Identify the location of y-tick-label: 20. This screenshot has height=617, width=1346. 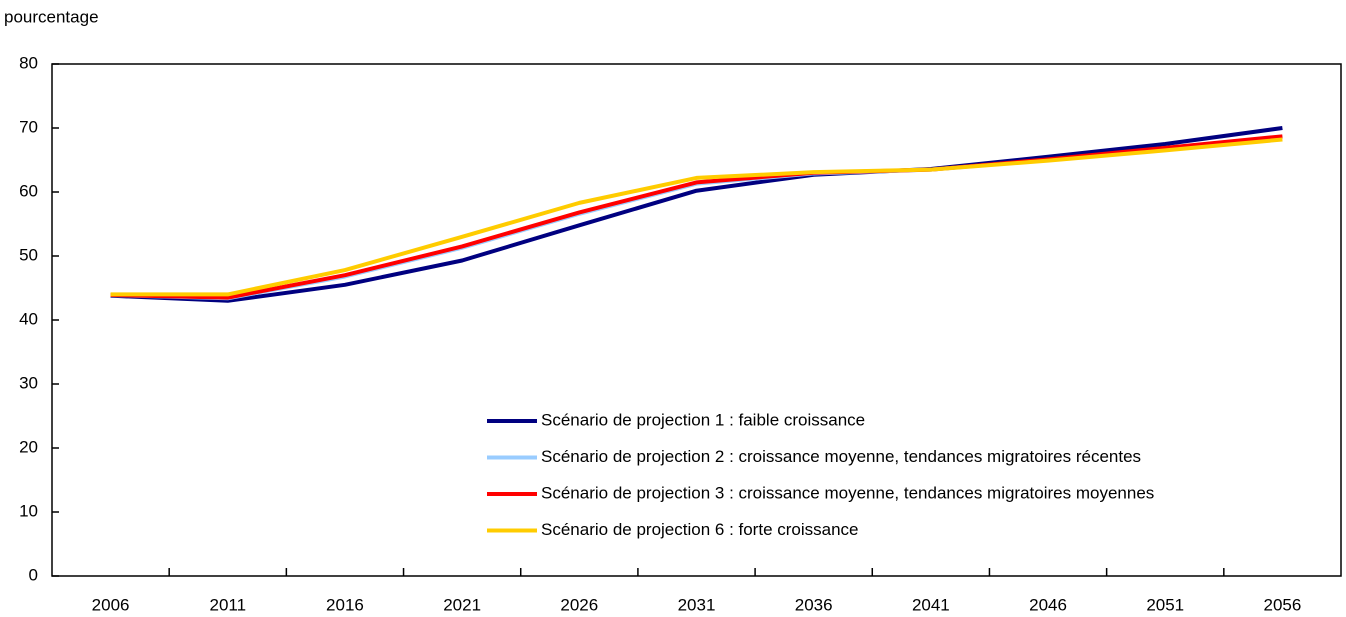
(28, 446).